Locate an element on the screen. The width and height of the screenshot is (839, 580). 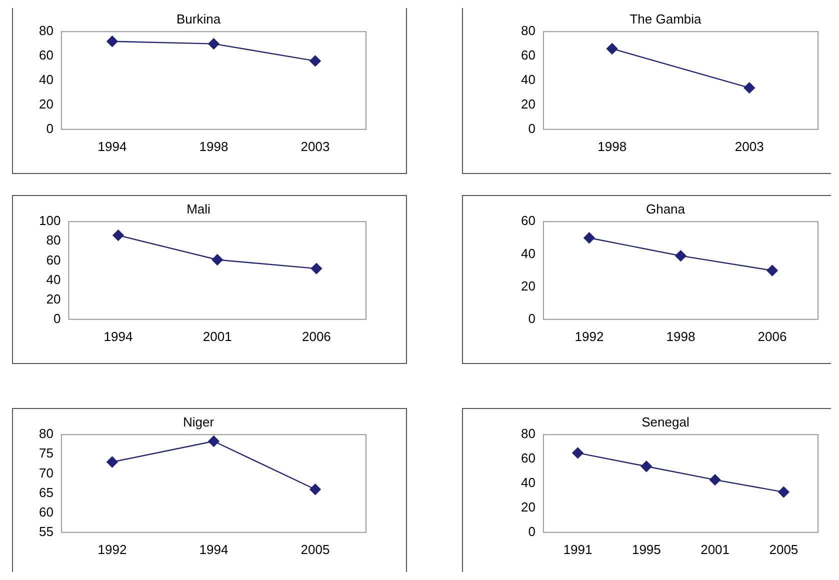
x-tick-label: 1991 is located at coordinates (577, 549).